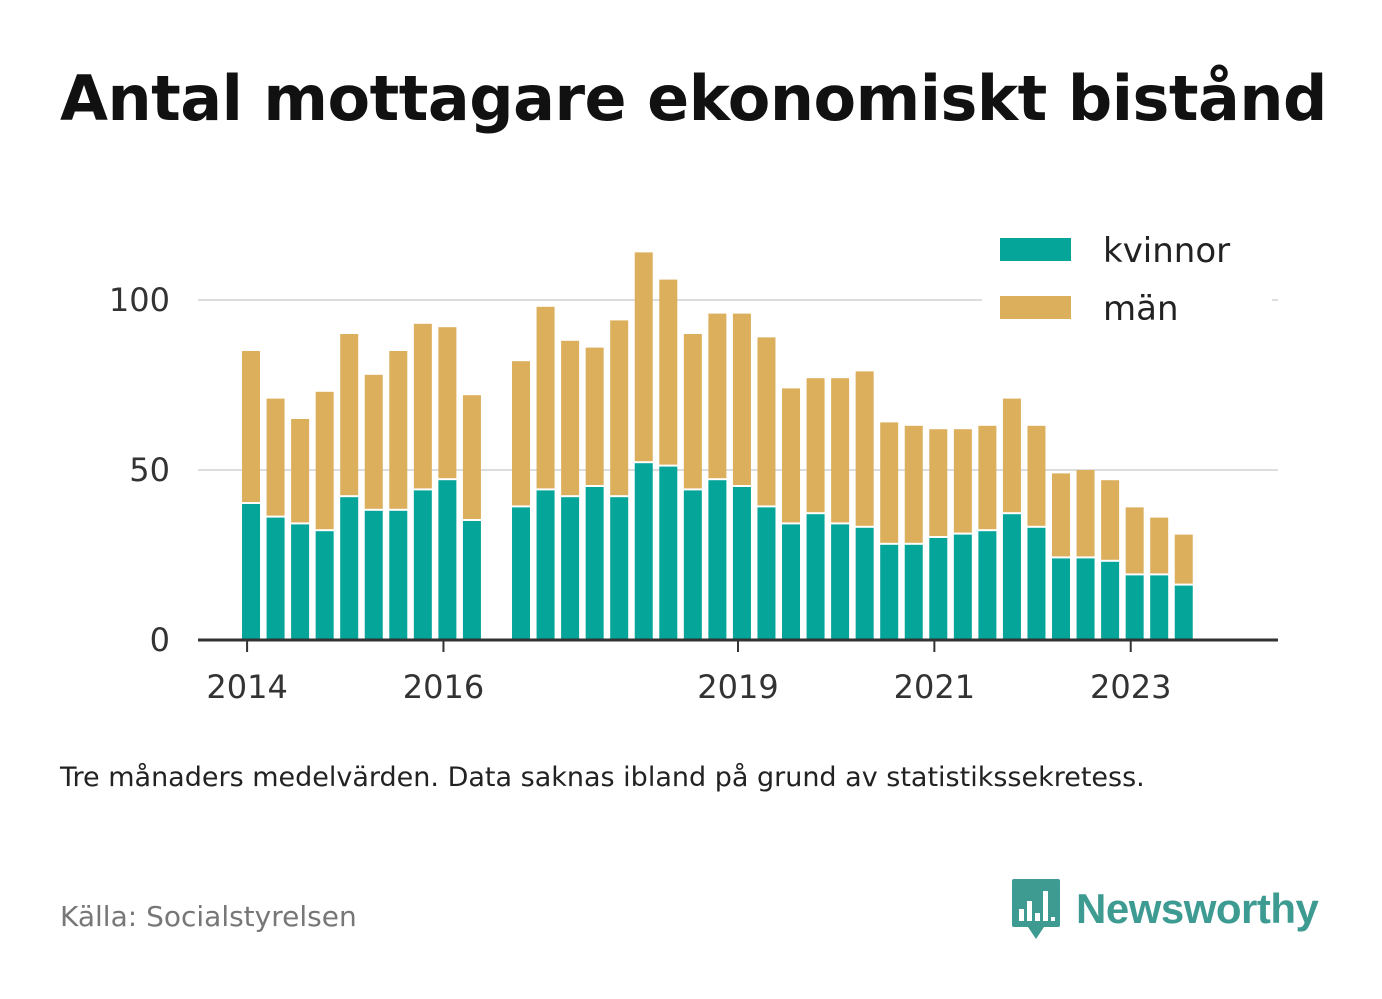  Describe the element at coordinates (737, 687) in the screenshot. I see `x-tick-label: 2019` at that location.